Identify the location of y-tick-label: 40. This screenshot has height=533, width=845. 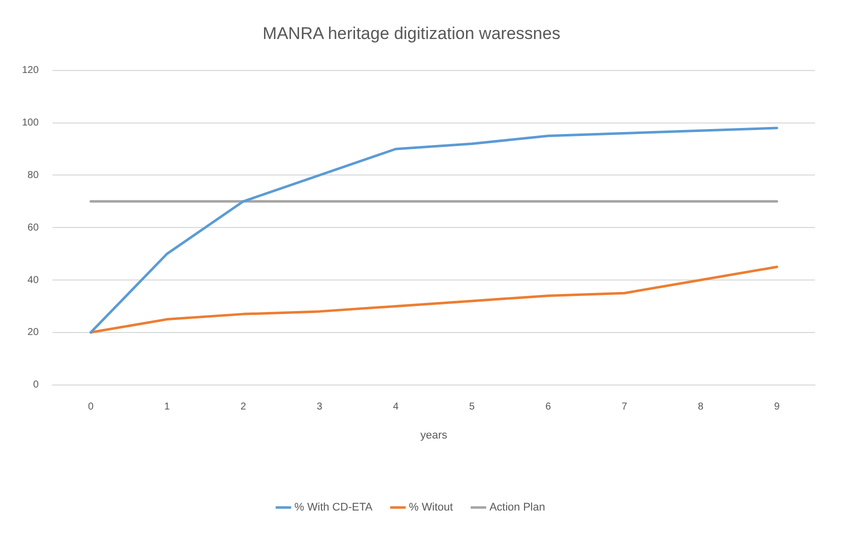
(34, 280).